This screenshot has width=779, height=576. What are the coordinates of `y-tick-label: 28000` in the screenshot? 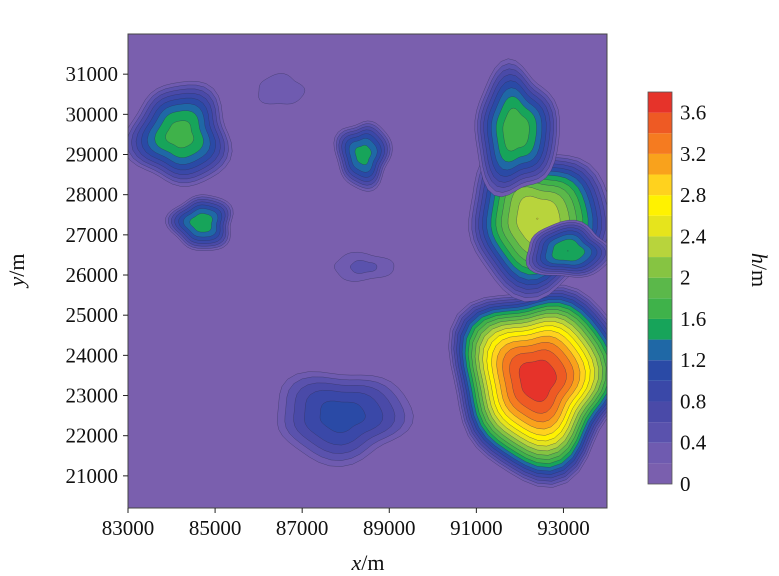 It's located at (92, 195).